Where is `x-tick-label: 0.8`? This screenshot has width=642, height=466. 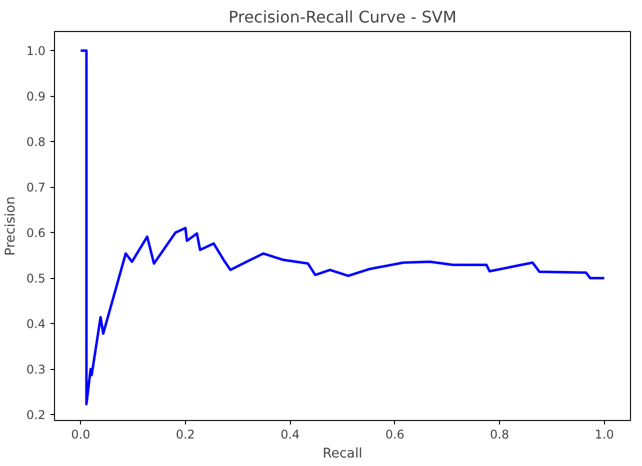
x-tick-label: 0.8 is located at coordinates (500, 435).